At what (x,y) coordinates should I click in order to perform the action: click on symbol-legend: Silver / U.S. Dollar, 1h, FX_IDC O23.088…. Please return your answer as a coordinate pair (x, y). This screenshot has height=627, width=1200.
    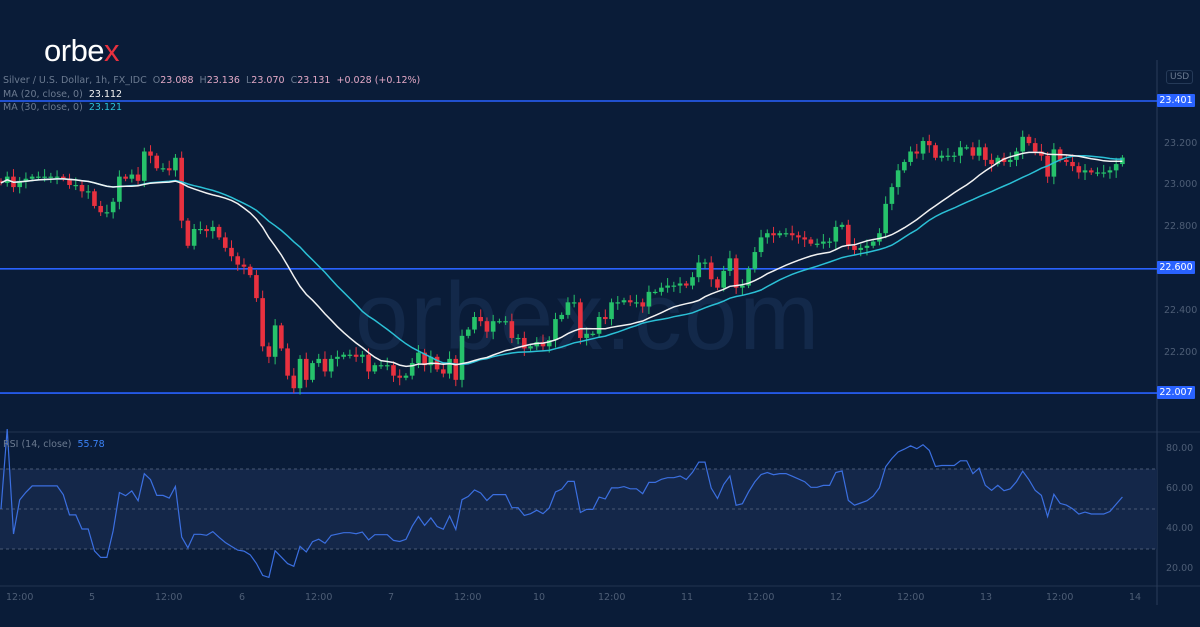
    Looking at the image, I should click on (212, 80).